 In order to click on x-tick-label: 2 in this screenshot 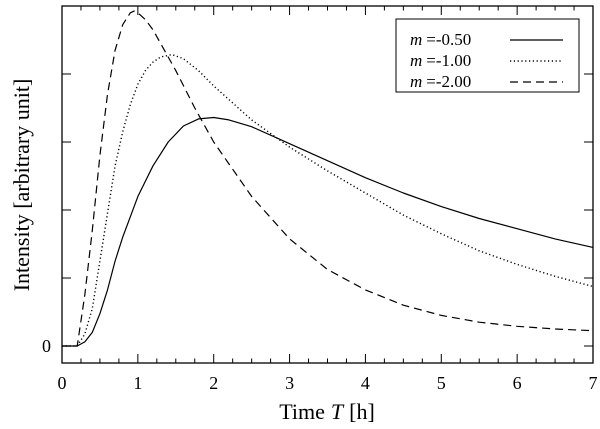, I will do `click(213, 383)`.